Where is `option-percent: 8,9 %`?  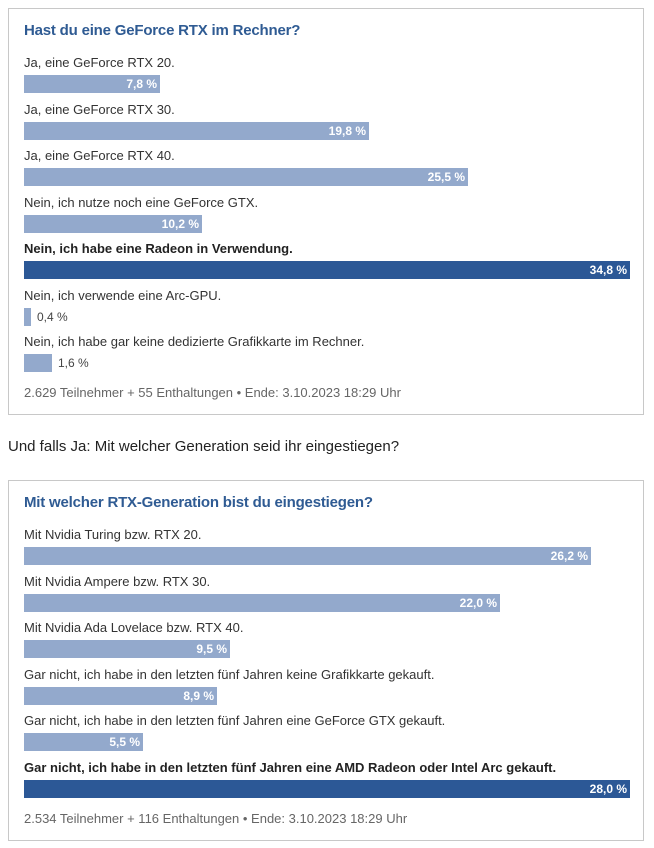
option-percent: 8,9 % is located at coordinates (198, 695).